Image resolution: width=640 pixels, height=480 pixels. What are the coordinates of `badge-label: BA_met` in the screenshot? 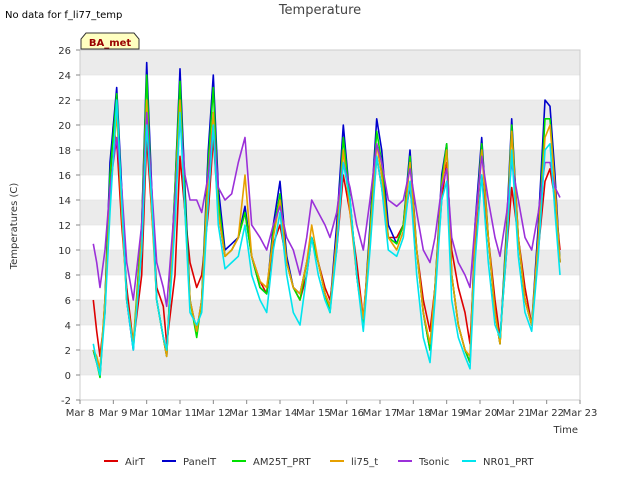 It's located at (110, 43).